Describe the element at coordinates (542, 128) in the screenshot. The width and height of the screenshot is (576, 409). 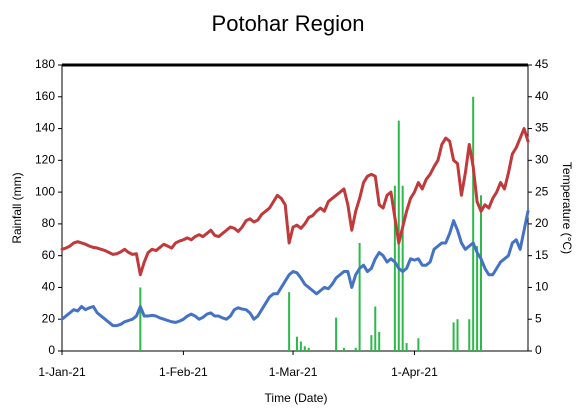
I see `y2-tick-label: 35` at that location.